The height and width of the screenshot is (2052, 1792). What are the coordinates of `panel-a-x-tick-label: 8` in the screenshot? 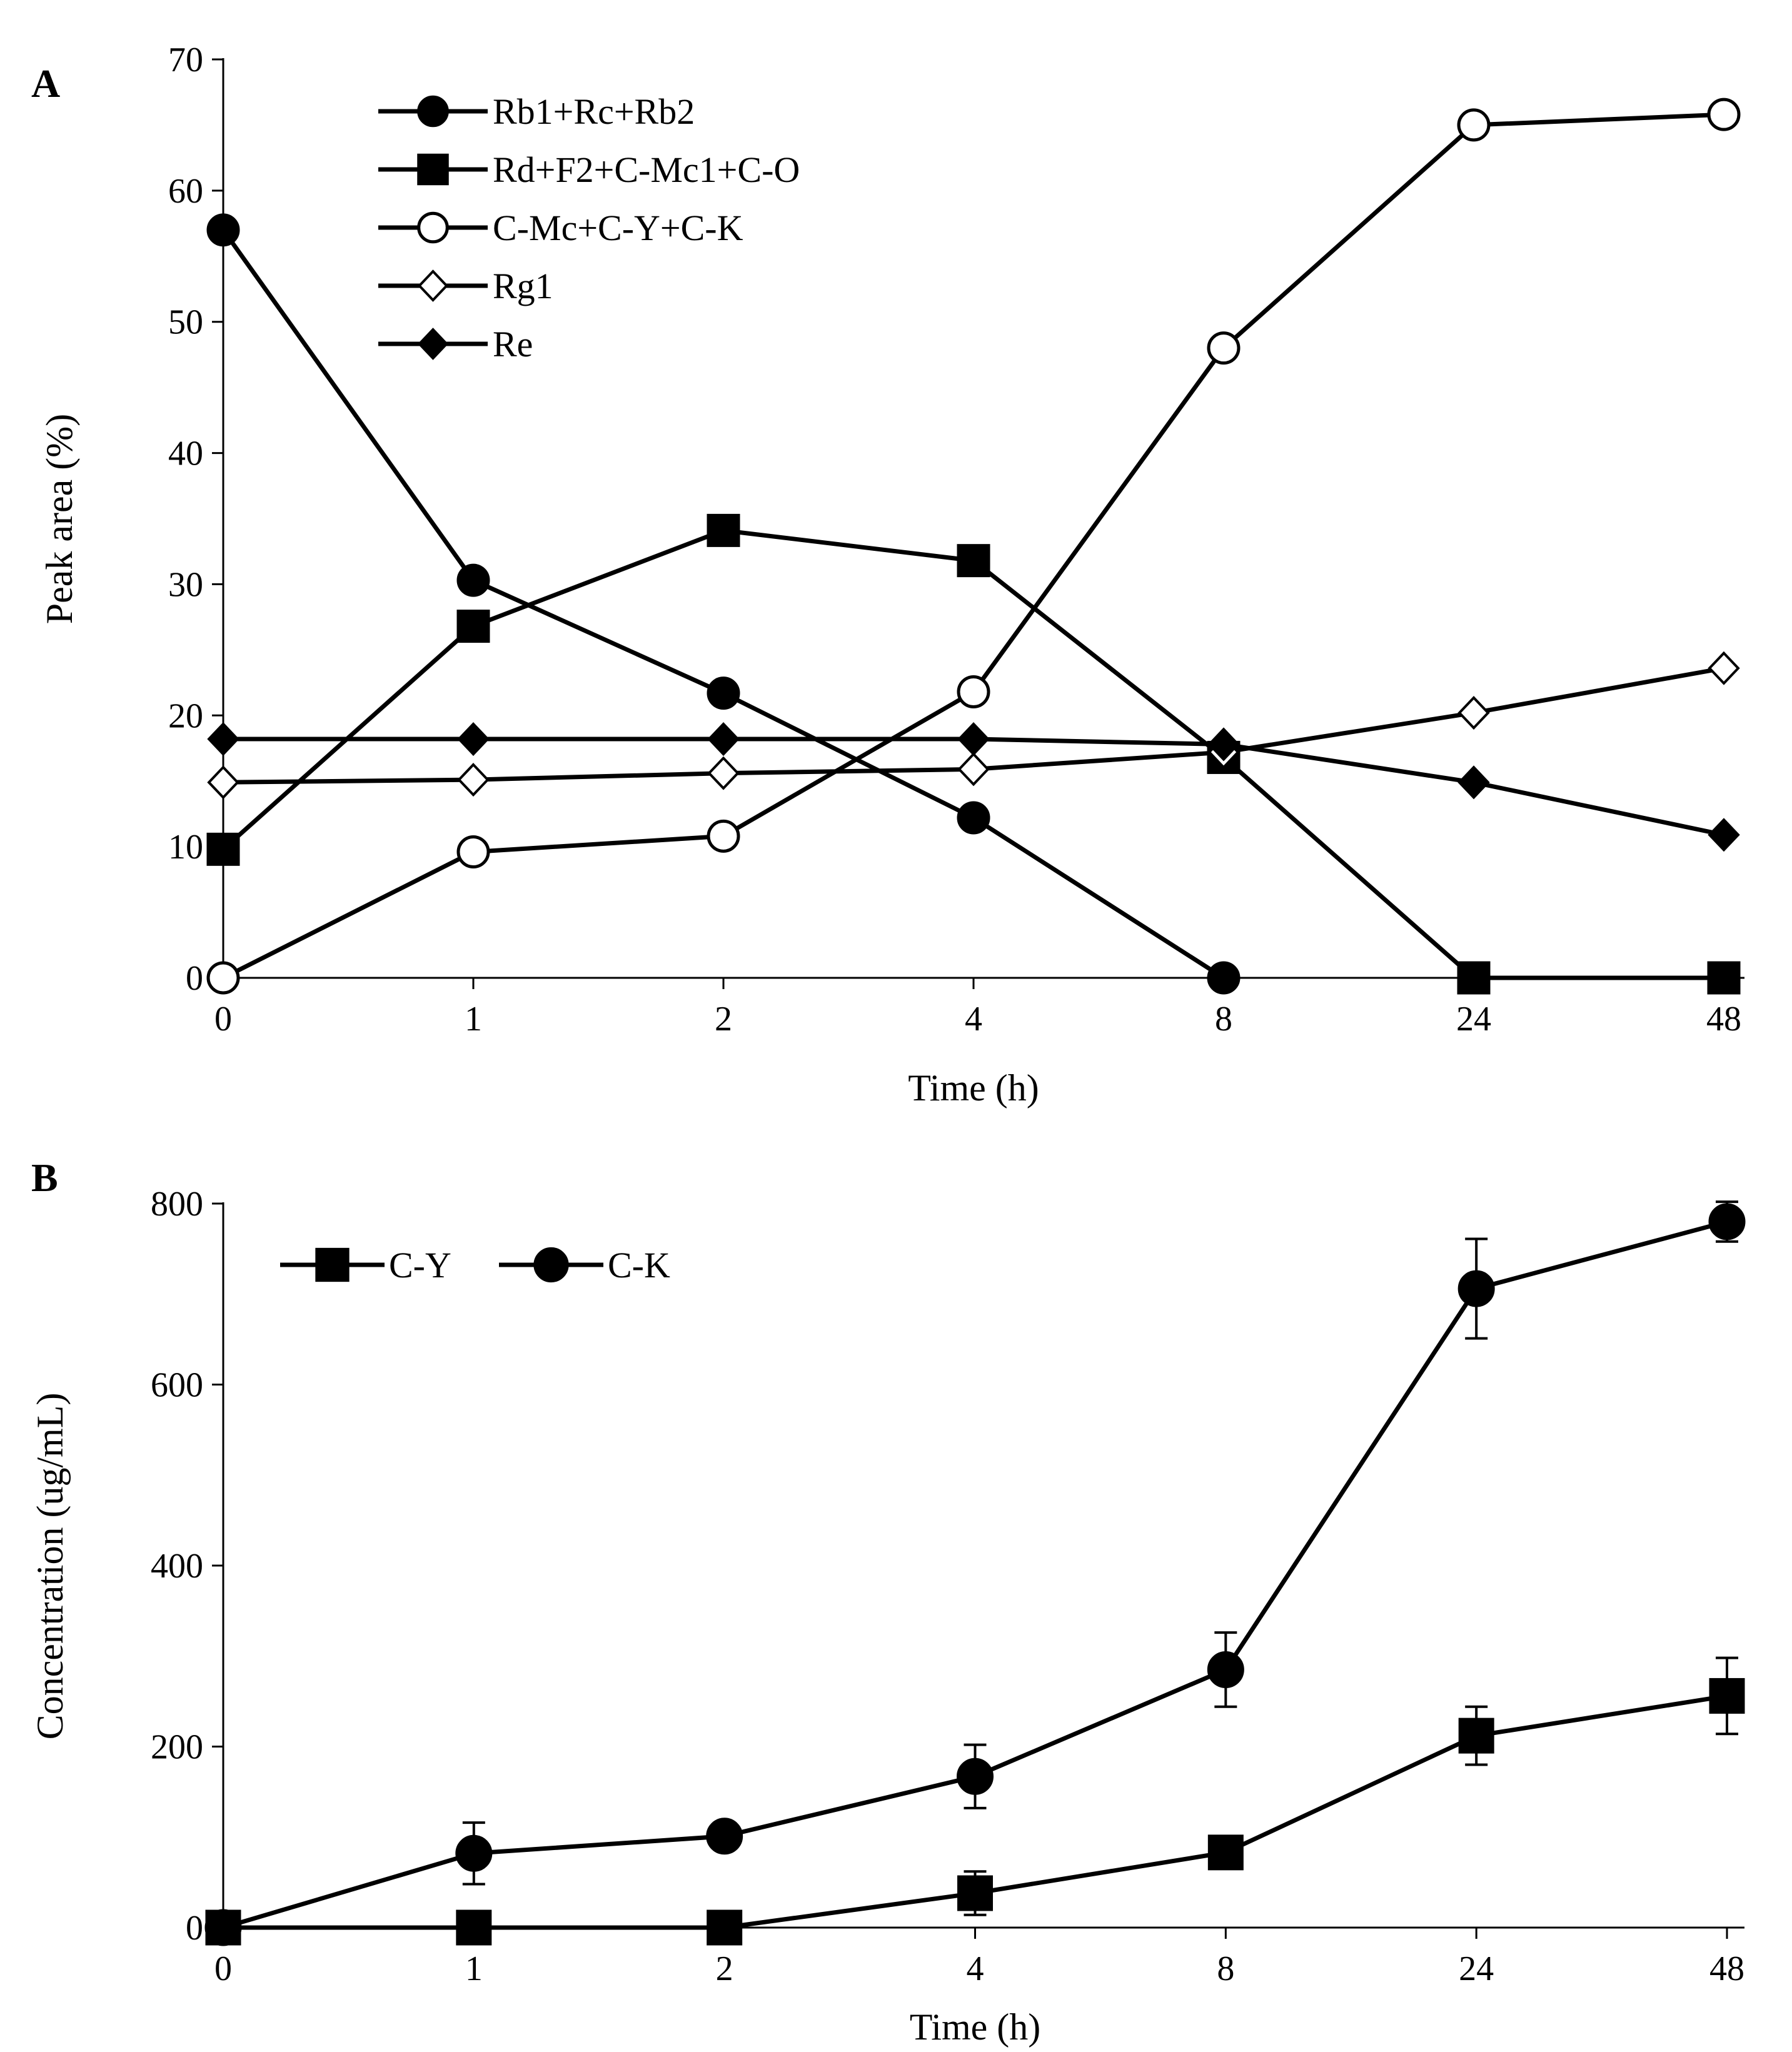 It's located at (1223, 1019).